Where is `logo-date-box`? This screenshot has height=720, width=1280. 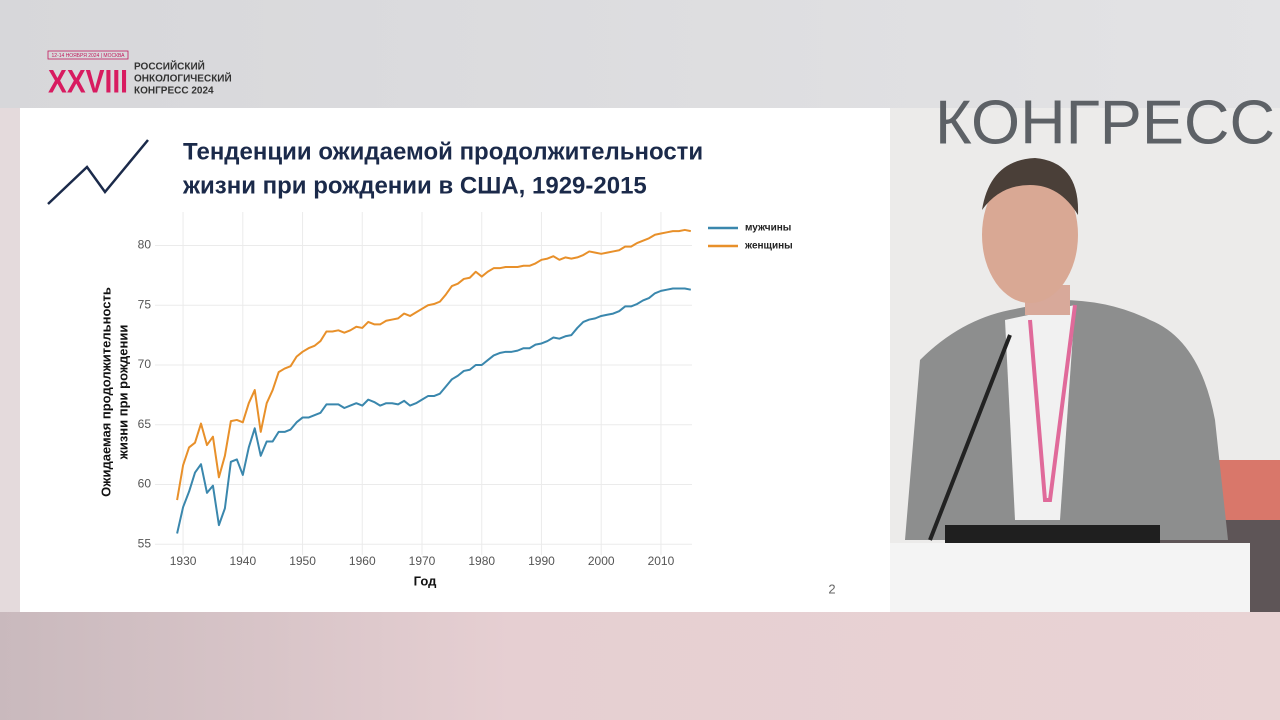
logo-date-box is located at coordinates (88, 55).